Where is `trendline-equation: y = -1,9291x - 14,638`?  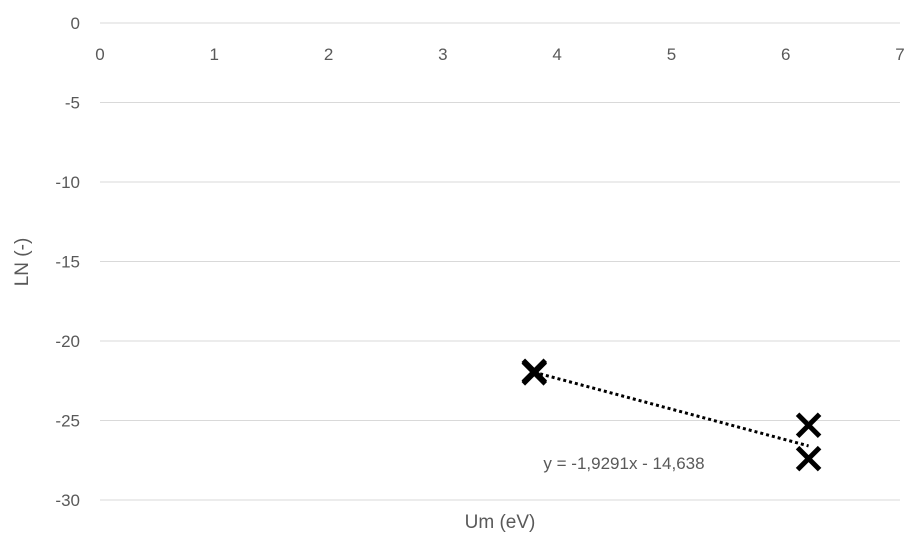
trendline-equation: y = -1,9291x - 14,638 is located at coordinates (623, 463).